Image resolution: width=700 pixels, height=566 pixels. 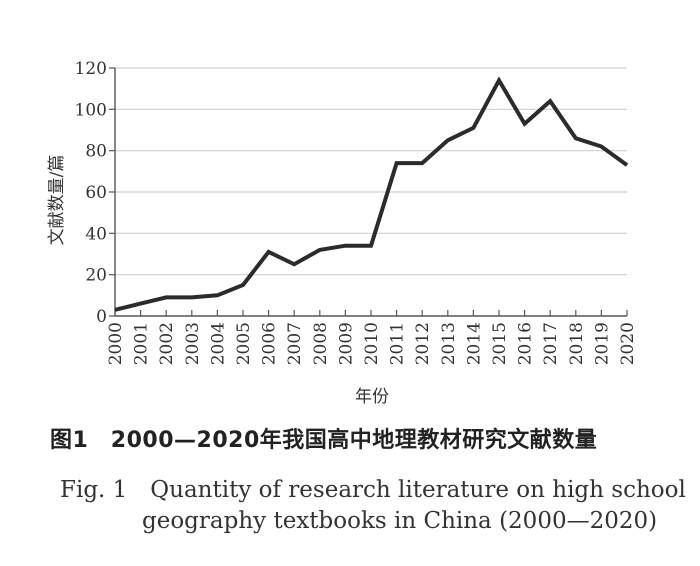 I want to click on x-tick-label-2009: 2009, so click(x=346, y=343).